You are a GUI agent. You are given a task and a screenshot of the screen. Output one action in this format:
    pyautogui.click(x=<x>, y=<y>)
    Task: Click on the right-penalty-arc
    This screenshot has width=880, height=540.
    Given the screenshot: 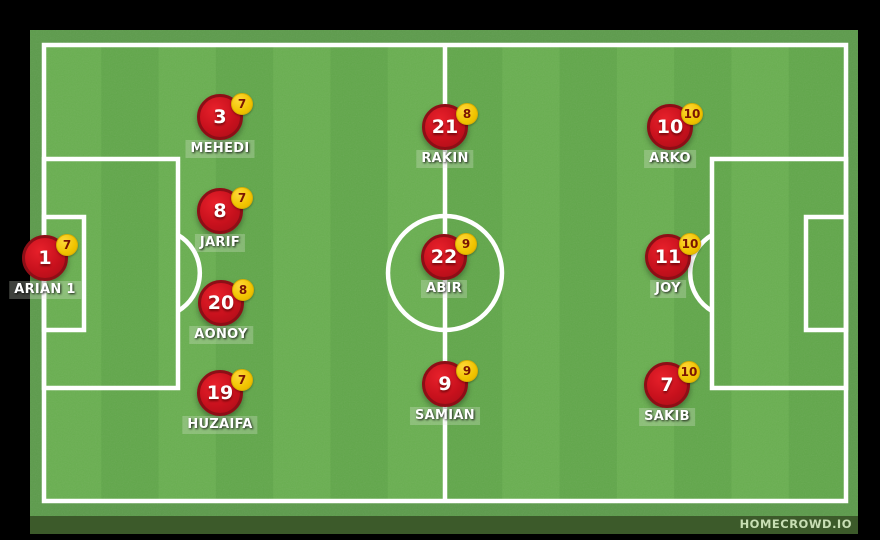 What is the action you would take?
    pyautogui.click(x=701, y=273)
    